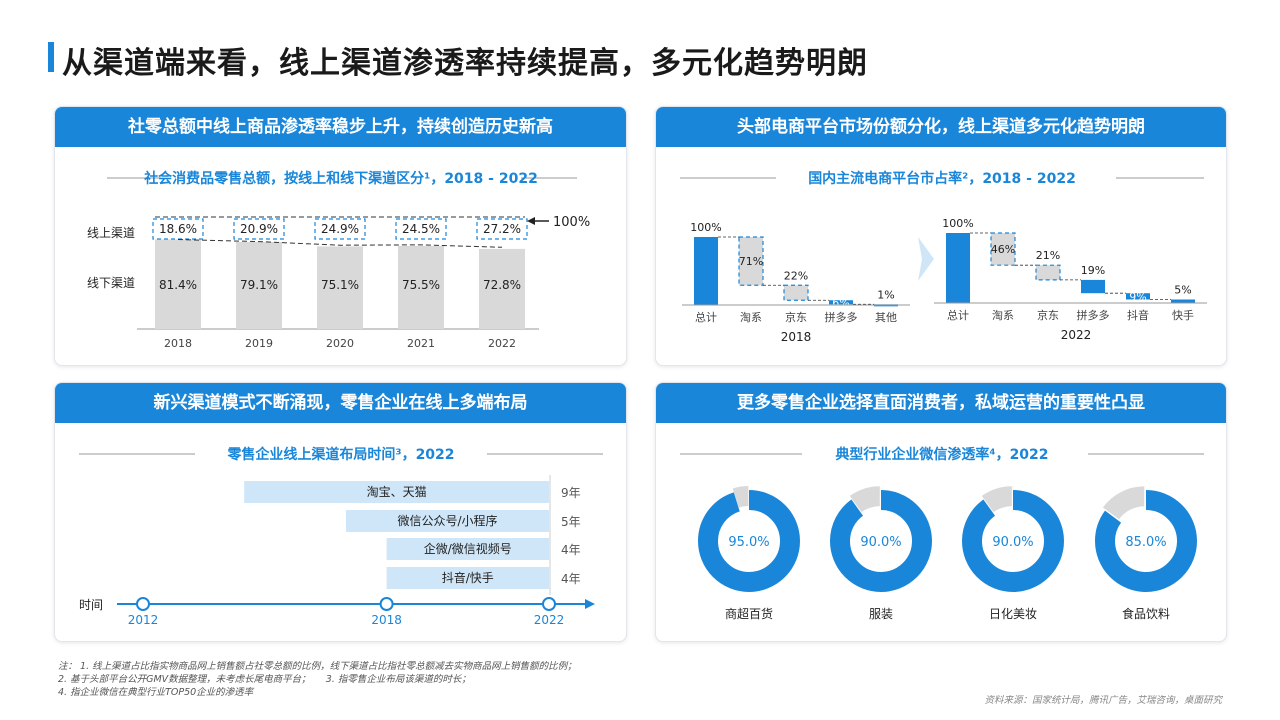 The height and width of the screenshot is (720, 1280). I want to click on group-year-label: 2018, so click(796, 337).